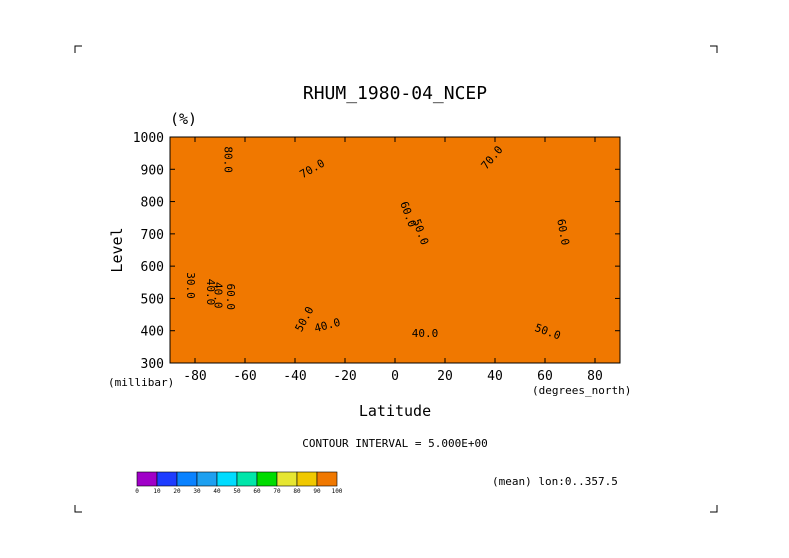  I want to click on colorbar-tick-label: 80, so click(297, 491).